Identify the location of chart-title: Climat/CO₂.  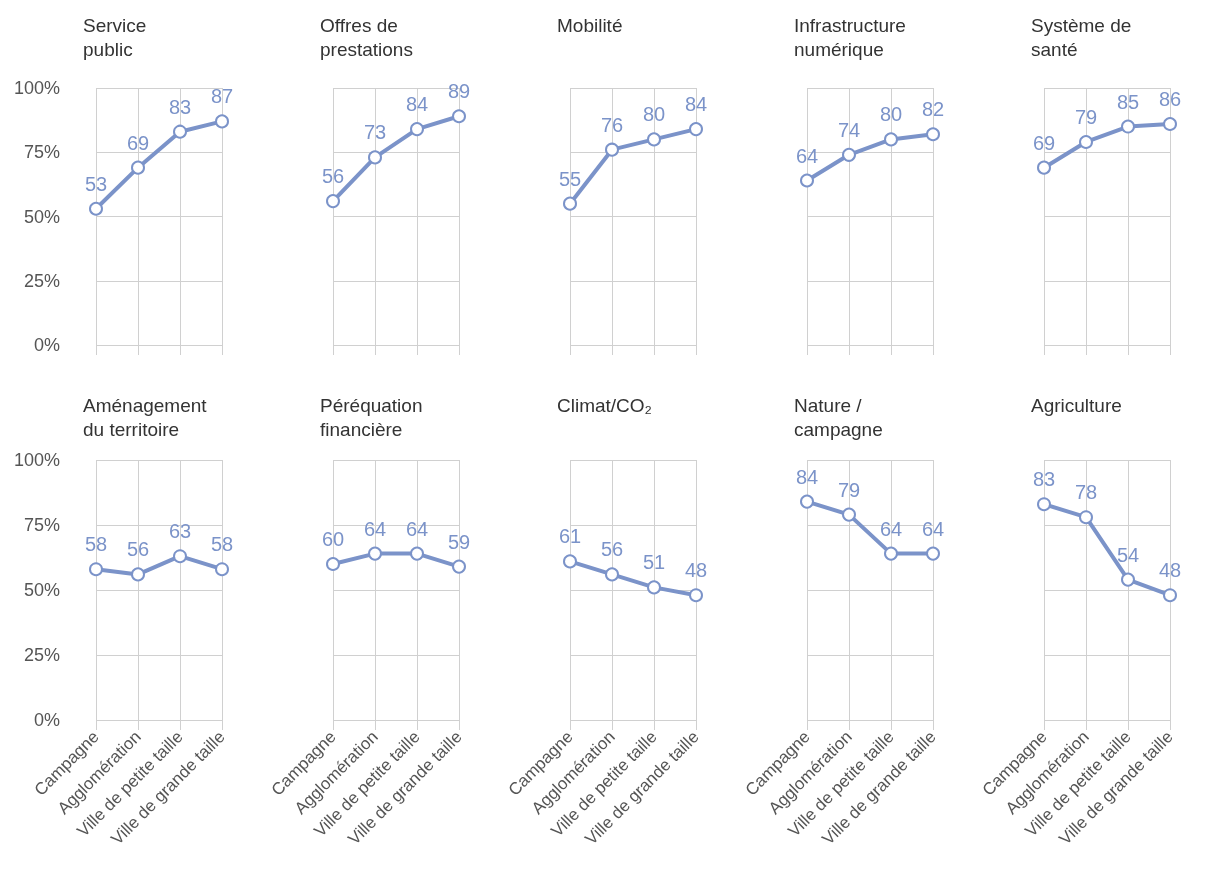
(604, 405).